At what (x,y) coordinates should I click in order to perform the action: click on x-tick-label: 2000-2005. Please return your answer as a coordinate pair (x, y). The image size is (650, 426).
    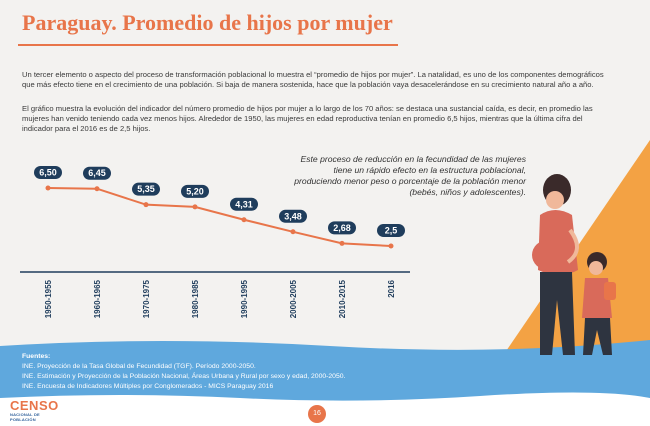
    Looking at the image, I should click on (293, 298).